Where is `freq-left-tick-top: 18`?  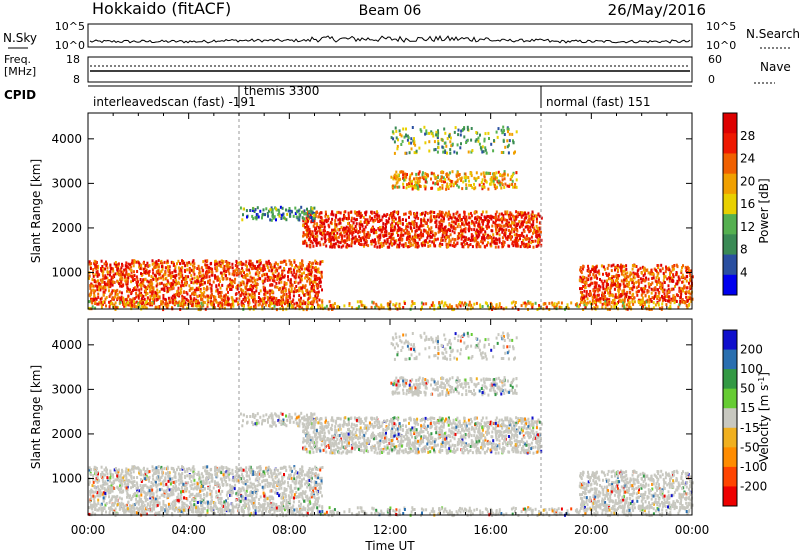
freq-left-tick-top: 18 is located at coordinates (73, 59).